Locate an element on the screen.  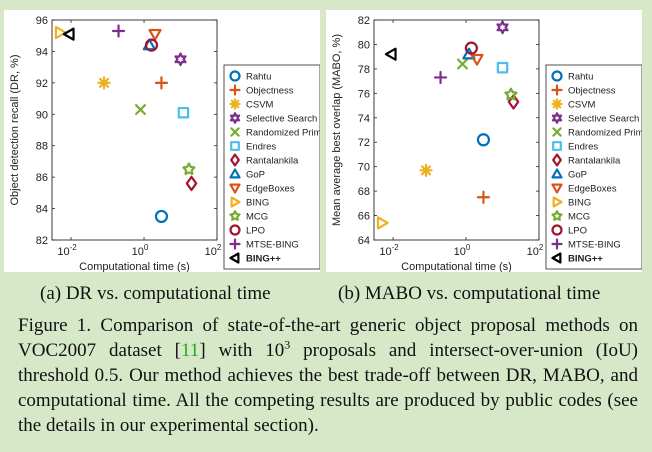
citation-link: 11 is located at coordinates (190, 350).